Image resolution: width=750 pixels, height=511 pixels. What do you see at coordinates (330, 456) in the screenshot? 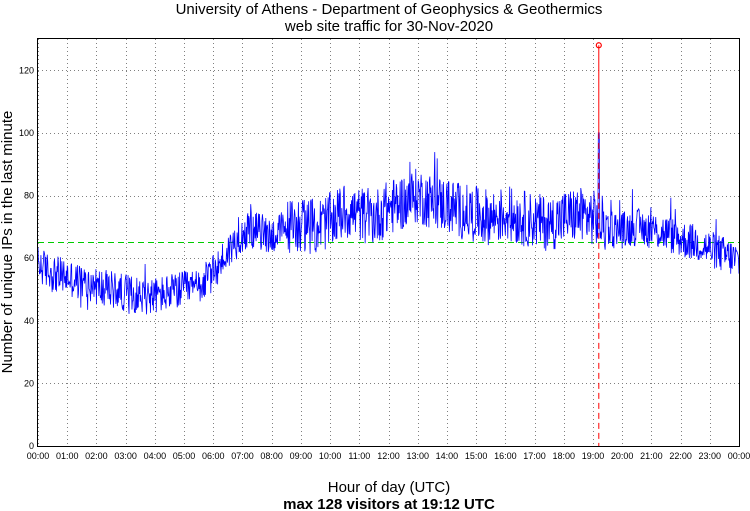
I see `x-tick-label: 10:00` at bounding box center [330, 456].